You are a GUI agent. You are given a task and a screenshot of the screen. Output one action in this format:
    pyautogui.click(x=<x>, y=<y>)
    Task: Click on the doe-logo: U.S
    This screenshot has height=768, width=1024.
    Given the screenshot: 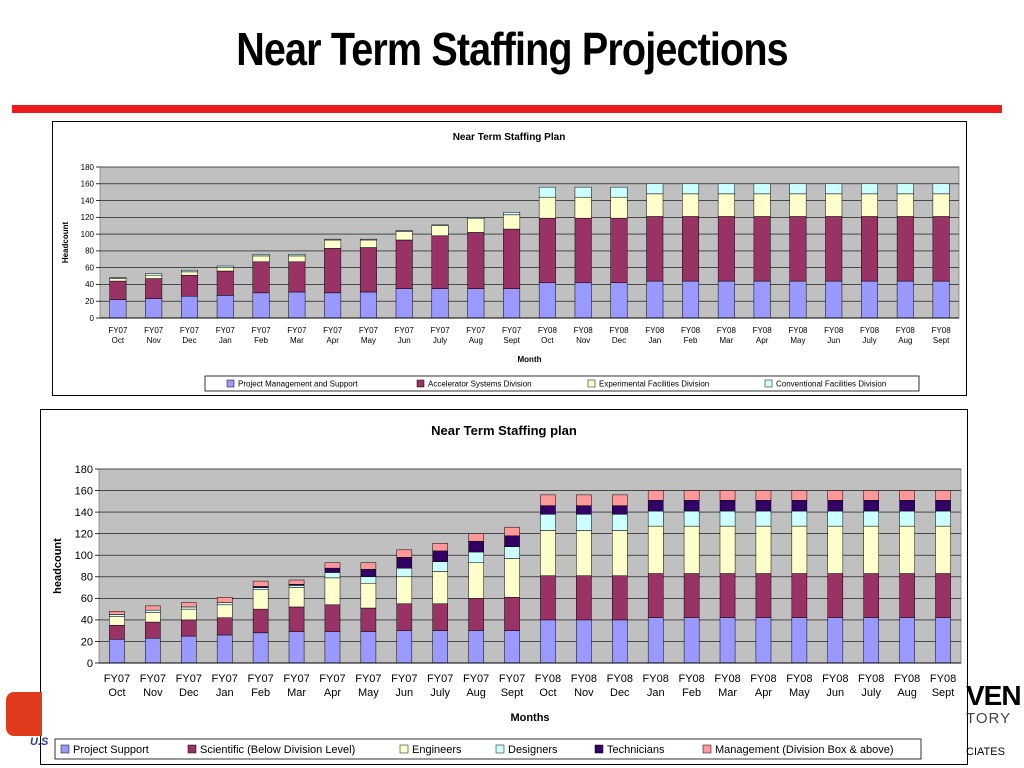 What is the action you would take?
    pyautogui.click(x=27, y=722)
    